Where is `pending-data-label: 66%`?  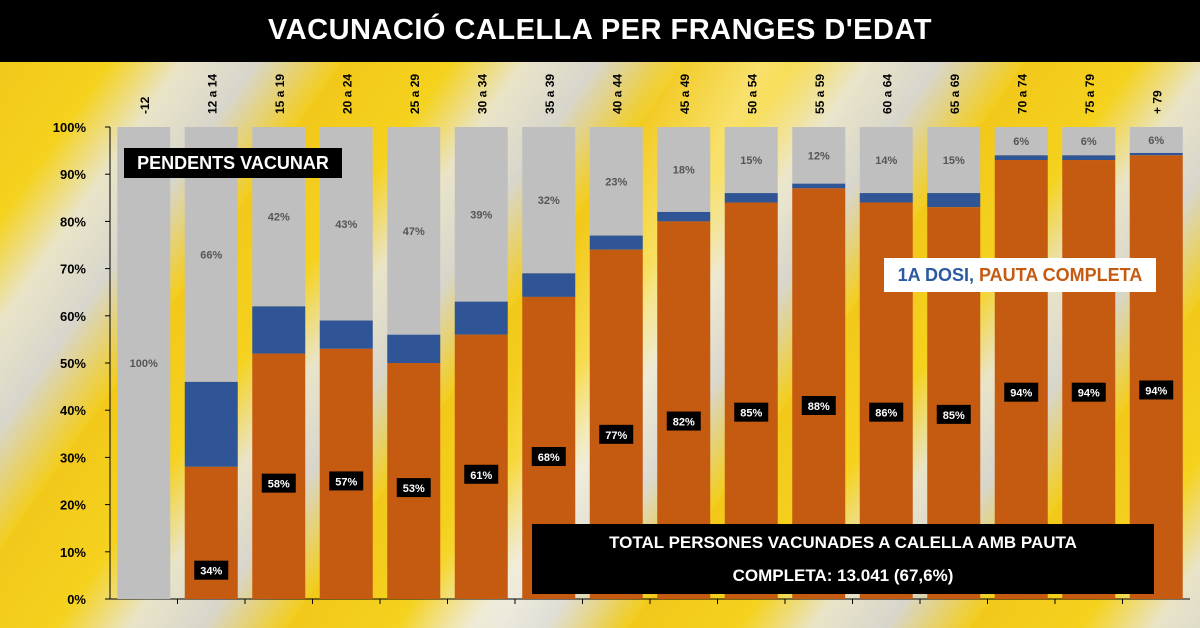
pending-data-label: 66% is located at coordinates (211, 255).